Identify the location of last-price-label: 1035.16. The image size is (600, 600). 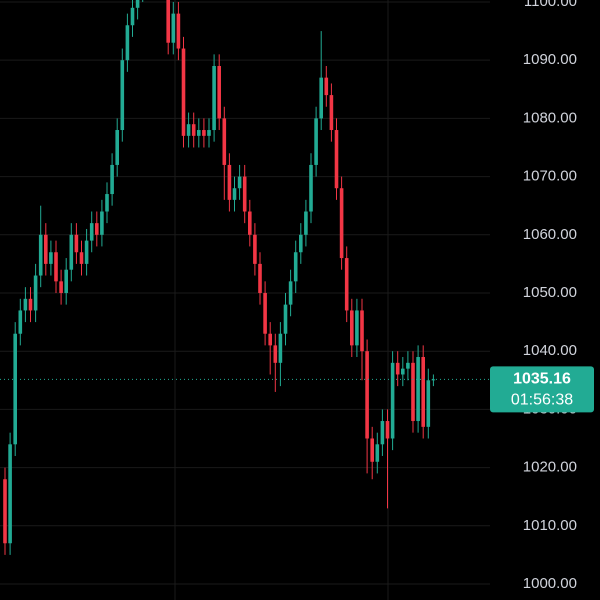
(542, 379).